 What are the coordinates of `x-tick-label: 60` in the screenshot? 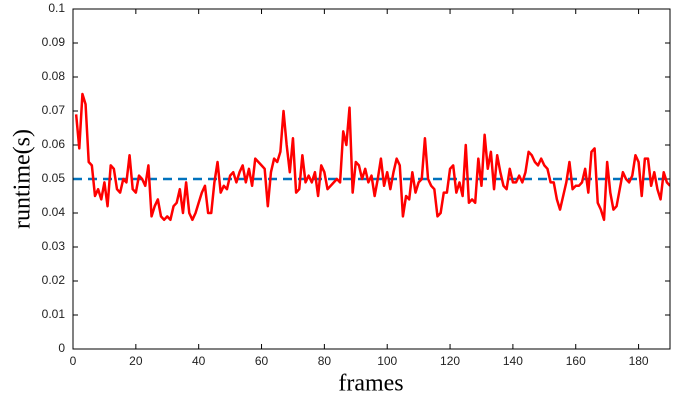 It's located at (262, 361).